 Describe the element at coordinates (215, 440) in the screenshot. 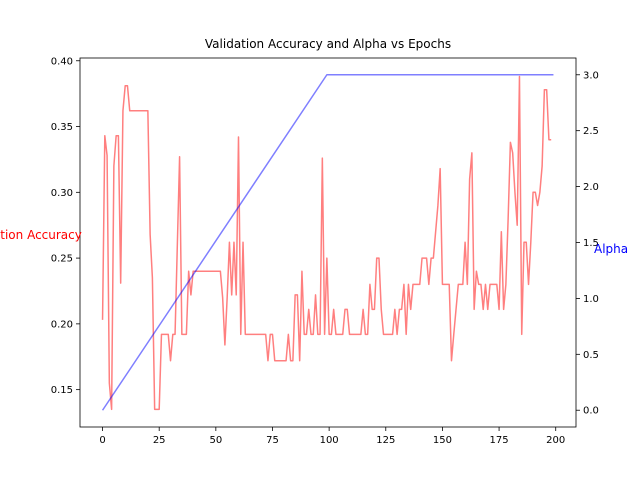

I see `x-tick-label: 50` at that location.